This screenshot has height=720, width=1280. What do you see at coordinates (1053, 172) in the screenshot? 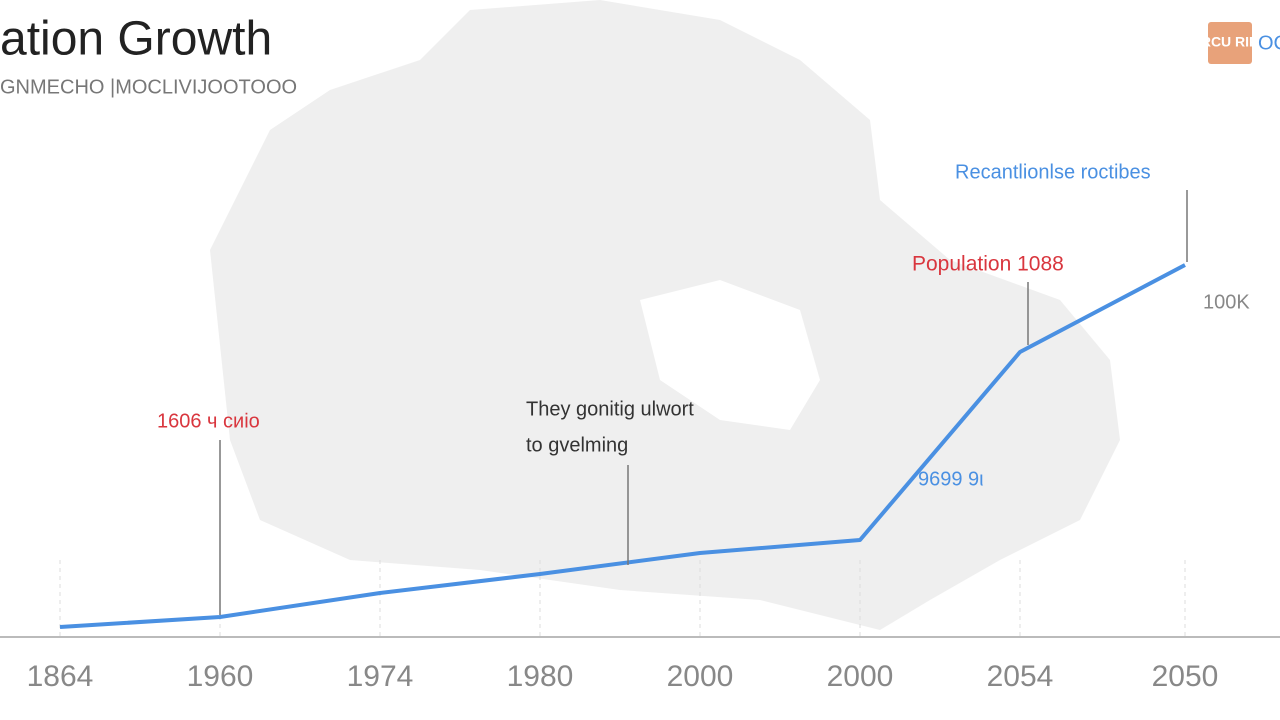
I see `annotation: Recantlionlse roctibes` at bounding box center [1053, 172].